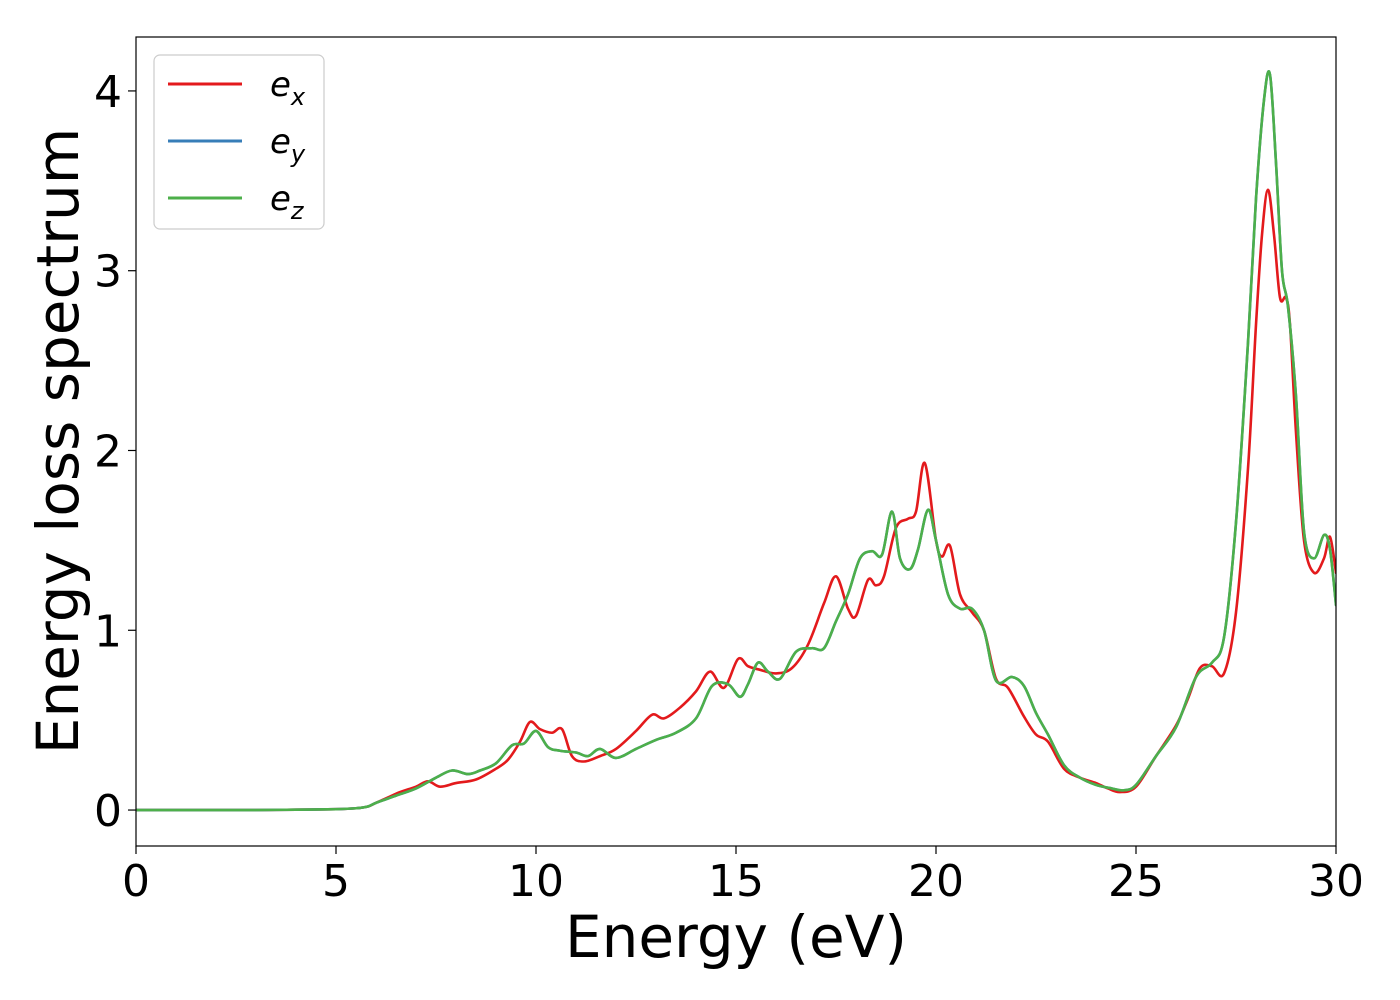 This screenshot has width=1400, height=1000. Describe the element at coordinates (108, 272) in the screenshot. I see `y-tick-label: 3` at that location.